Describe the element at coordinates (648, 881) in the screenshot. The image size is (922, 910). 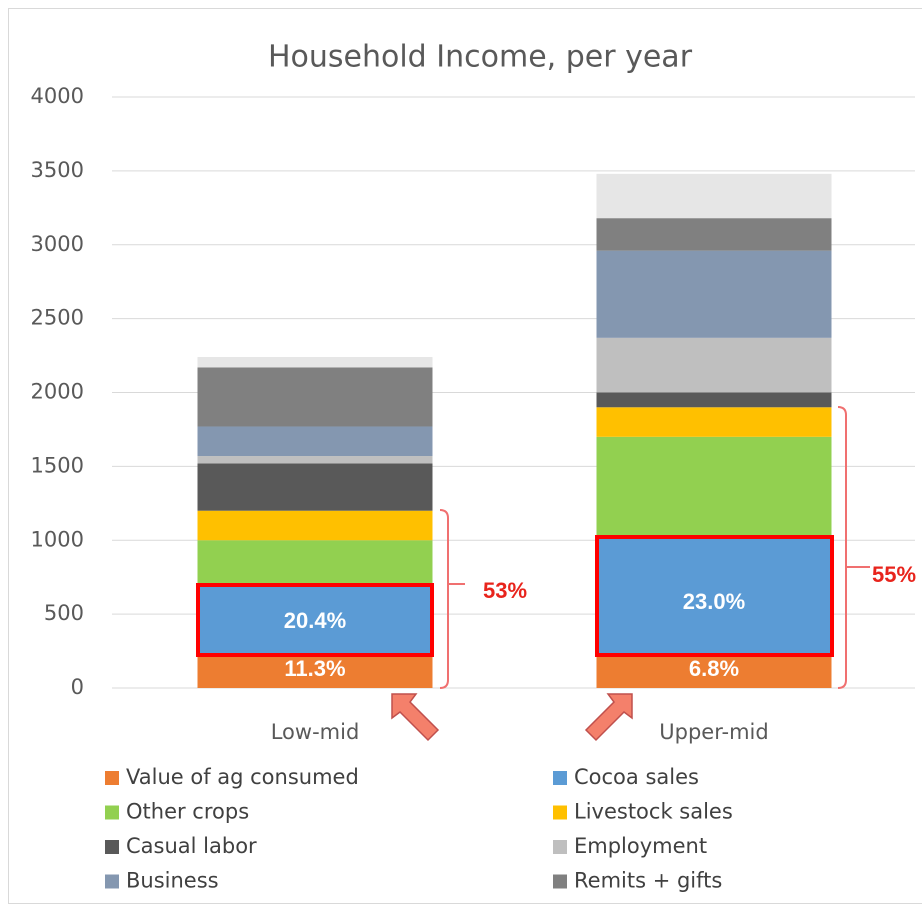
I see `legend-label: Remits + gifts` at that location.